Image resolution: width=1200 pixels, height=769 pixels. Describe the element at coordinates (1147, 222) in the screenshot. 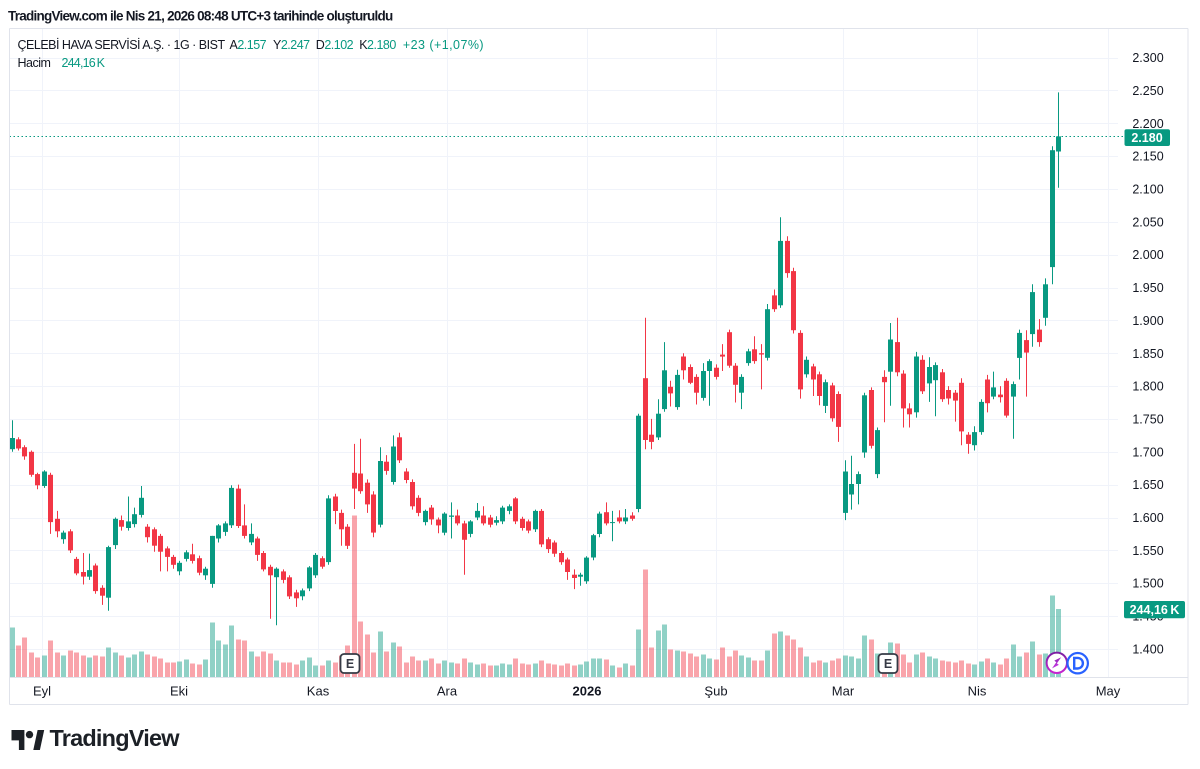

I see `svg-text: 2.050` at that location.